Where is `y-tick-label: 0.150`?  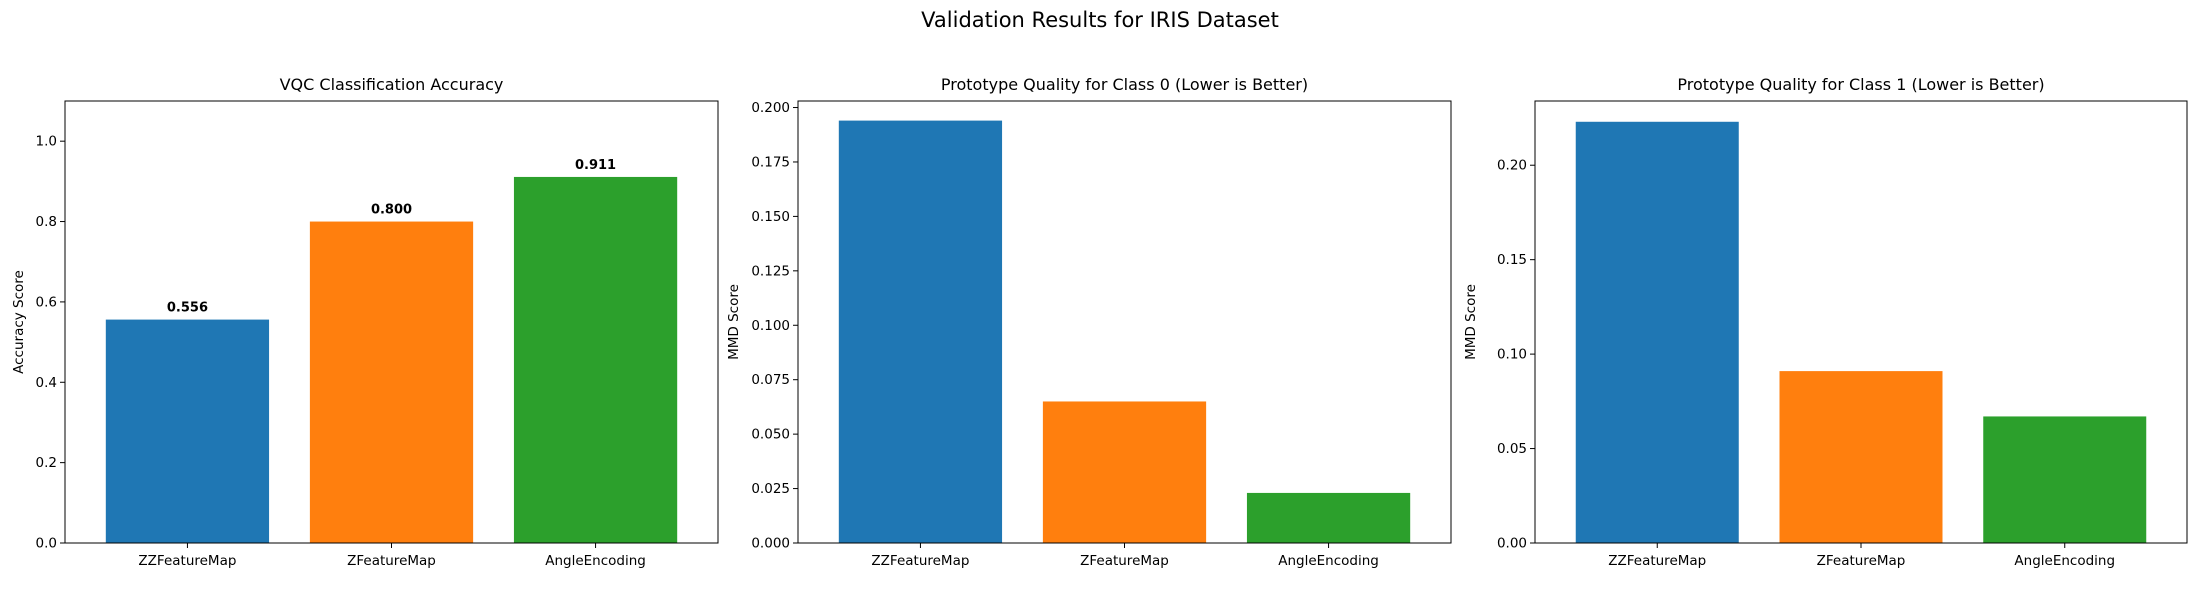
y-tick-label: 0.150 is located at coordinates (770, 217).